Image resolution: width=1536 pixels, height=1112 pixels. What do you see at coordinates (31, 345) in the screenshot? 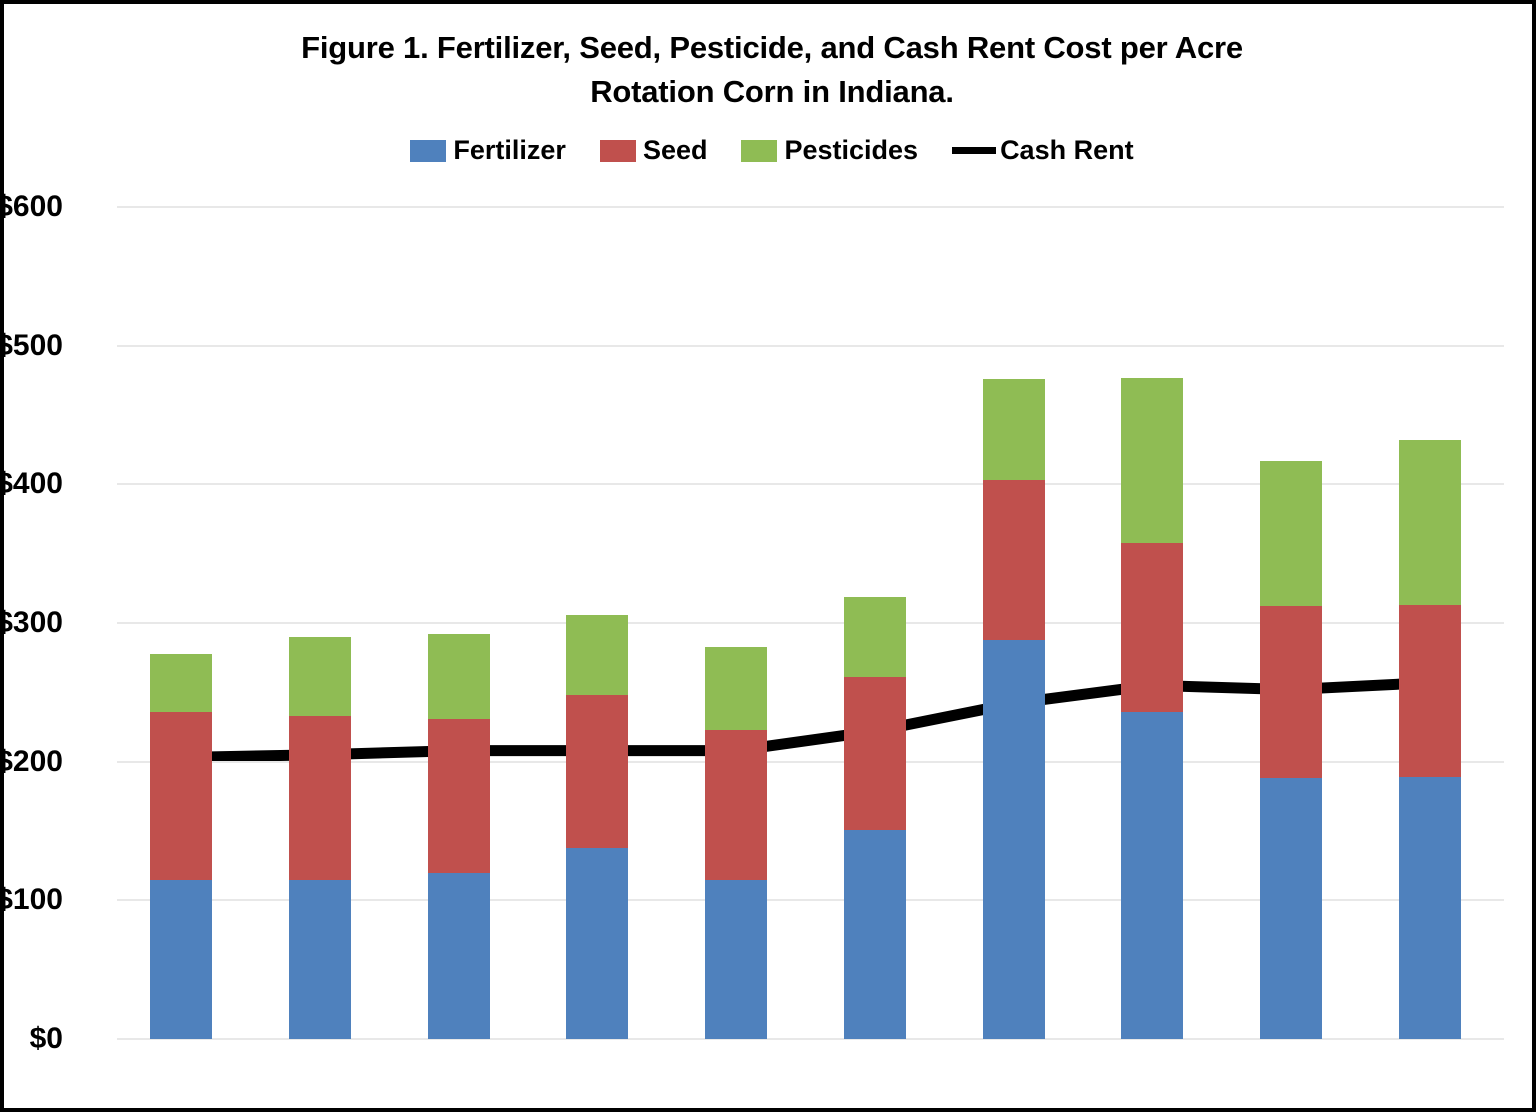
I see `y-axis-tick-label: $500` at bounding box center [31, 345].